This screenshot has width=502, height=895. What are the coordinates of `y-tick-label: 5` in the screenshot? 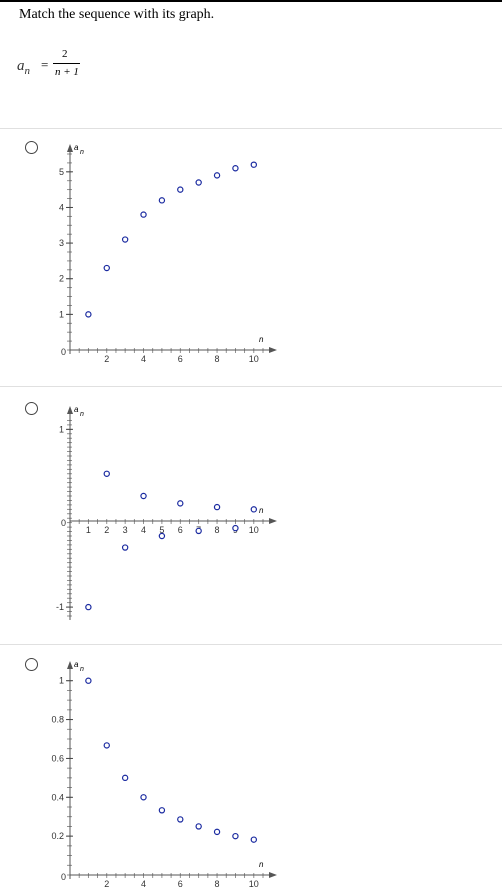 It's located at (61, 172).